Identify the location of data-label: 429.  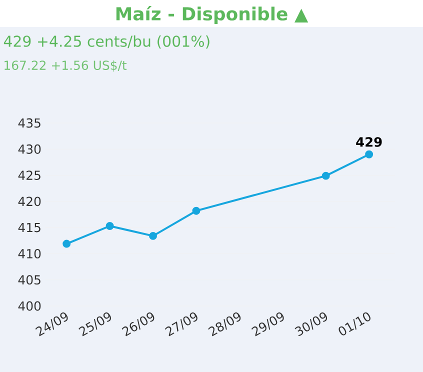
(369, 142).